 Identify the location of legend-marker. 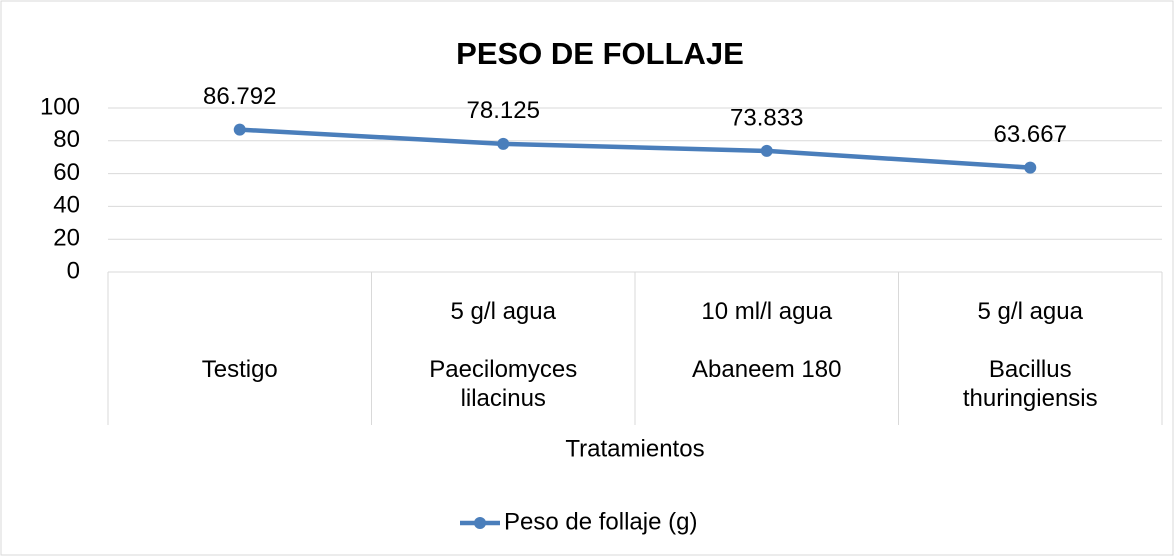
(480, 523).